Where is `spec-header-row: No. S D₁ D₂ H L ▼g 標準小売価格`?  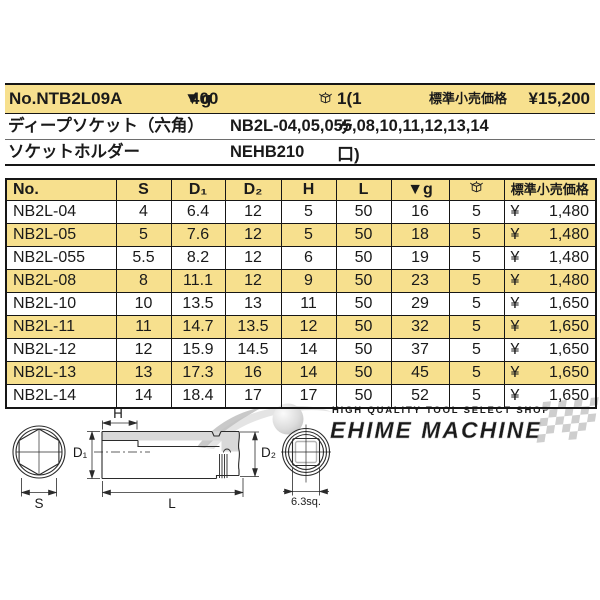 spec-header-row: No. S D₁ D₂ H L ▼g 標準小売価格 is located at coordinates (301, 189).